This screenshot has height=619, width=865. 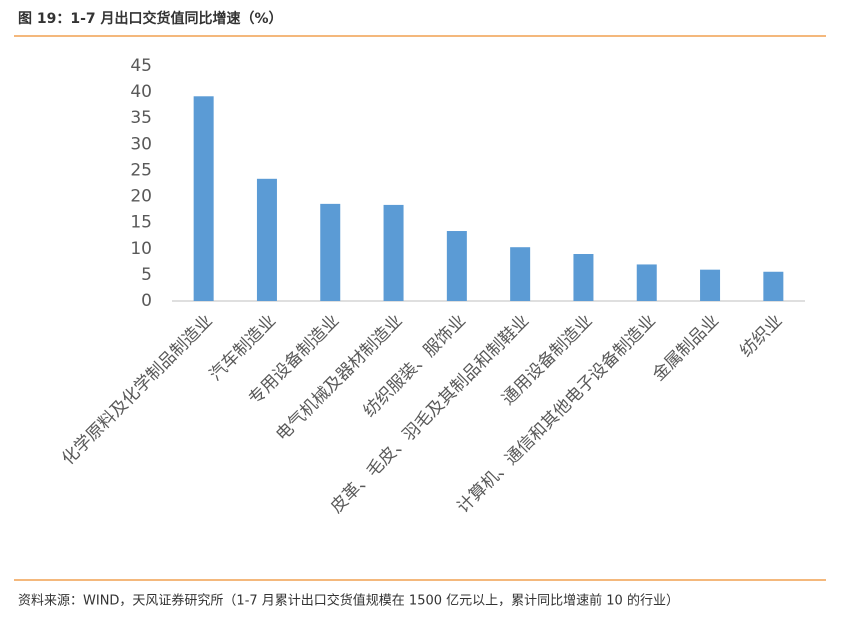 What do you see at coordinates (339, 378) in the screenshot?
I see `x-tick-label: 电气机械及器材制造业` at bounding box center [339, 378].